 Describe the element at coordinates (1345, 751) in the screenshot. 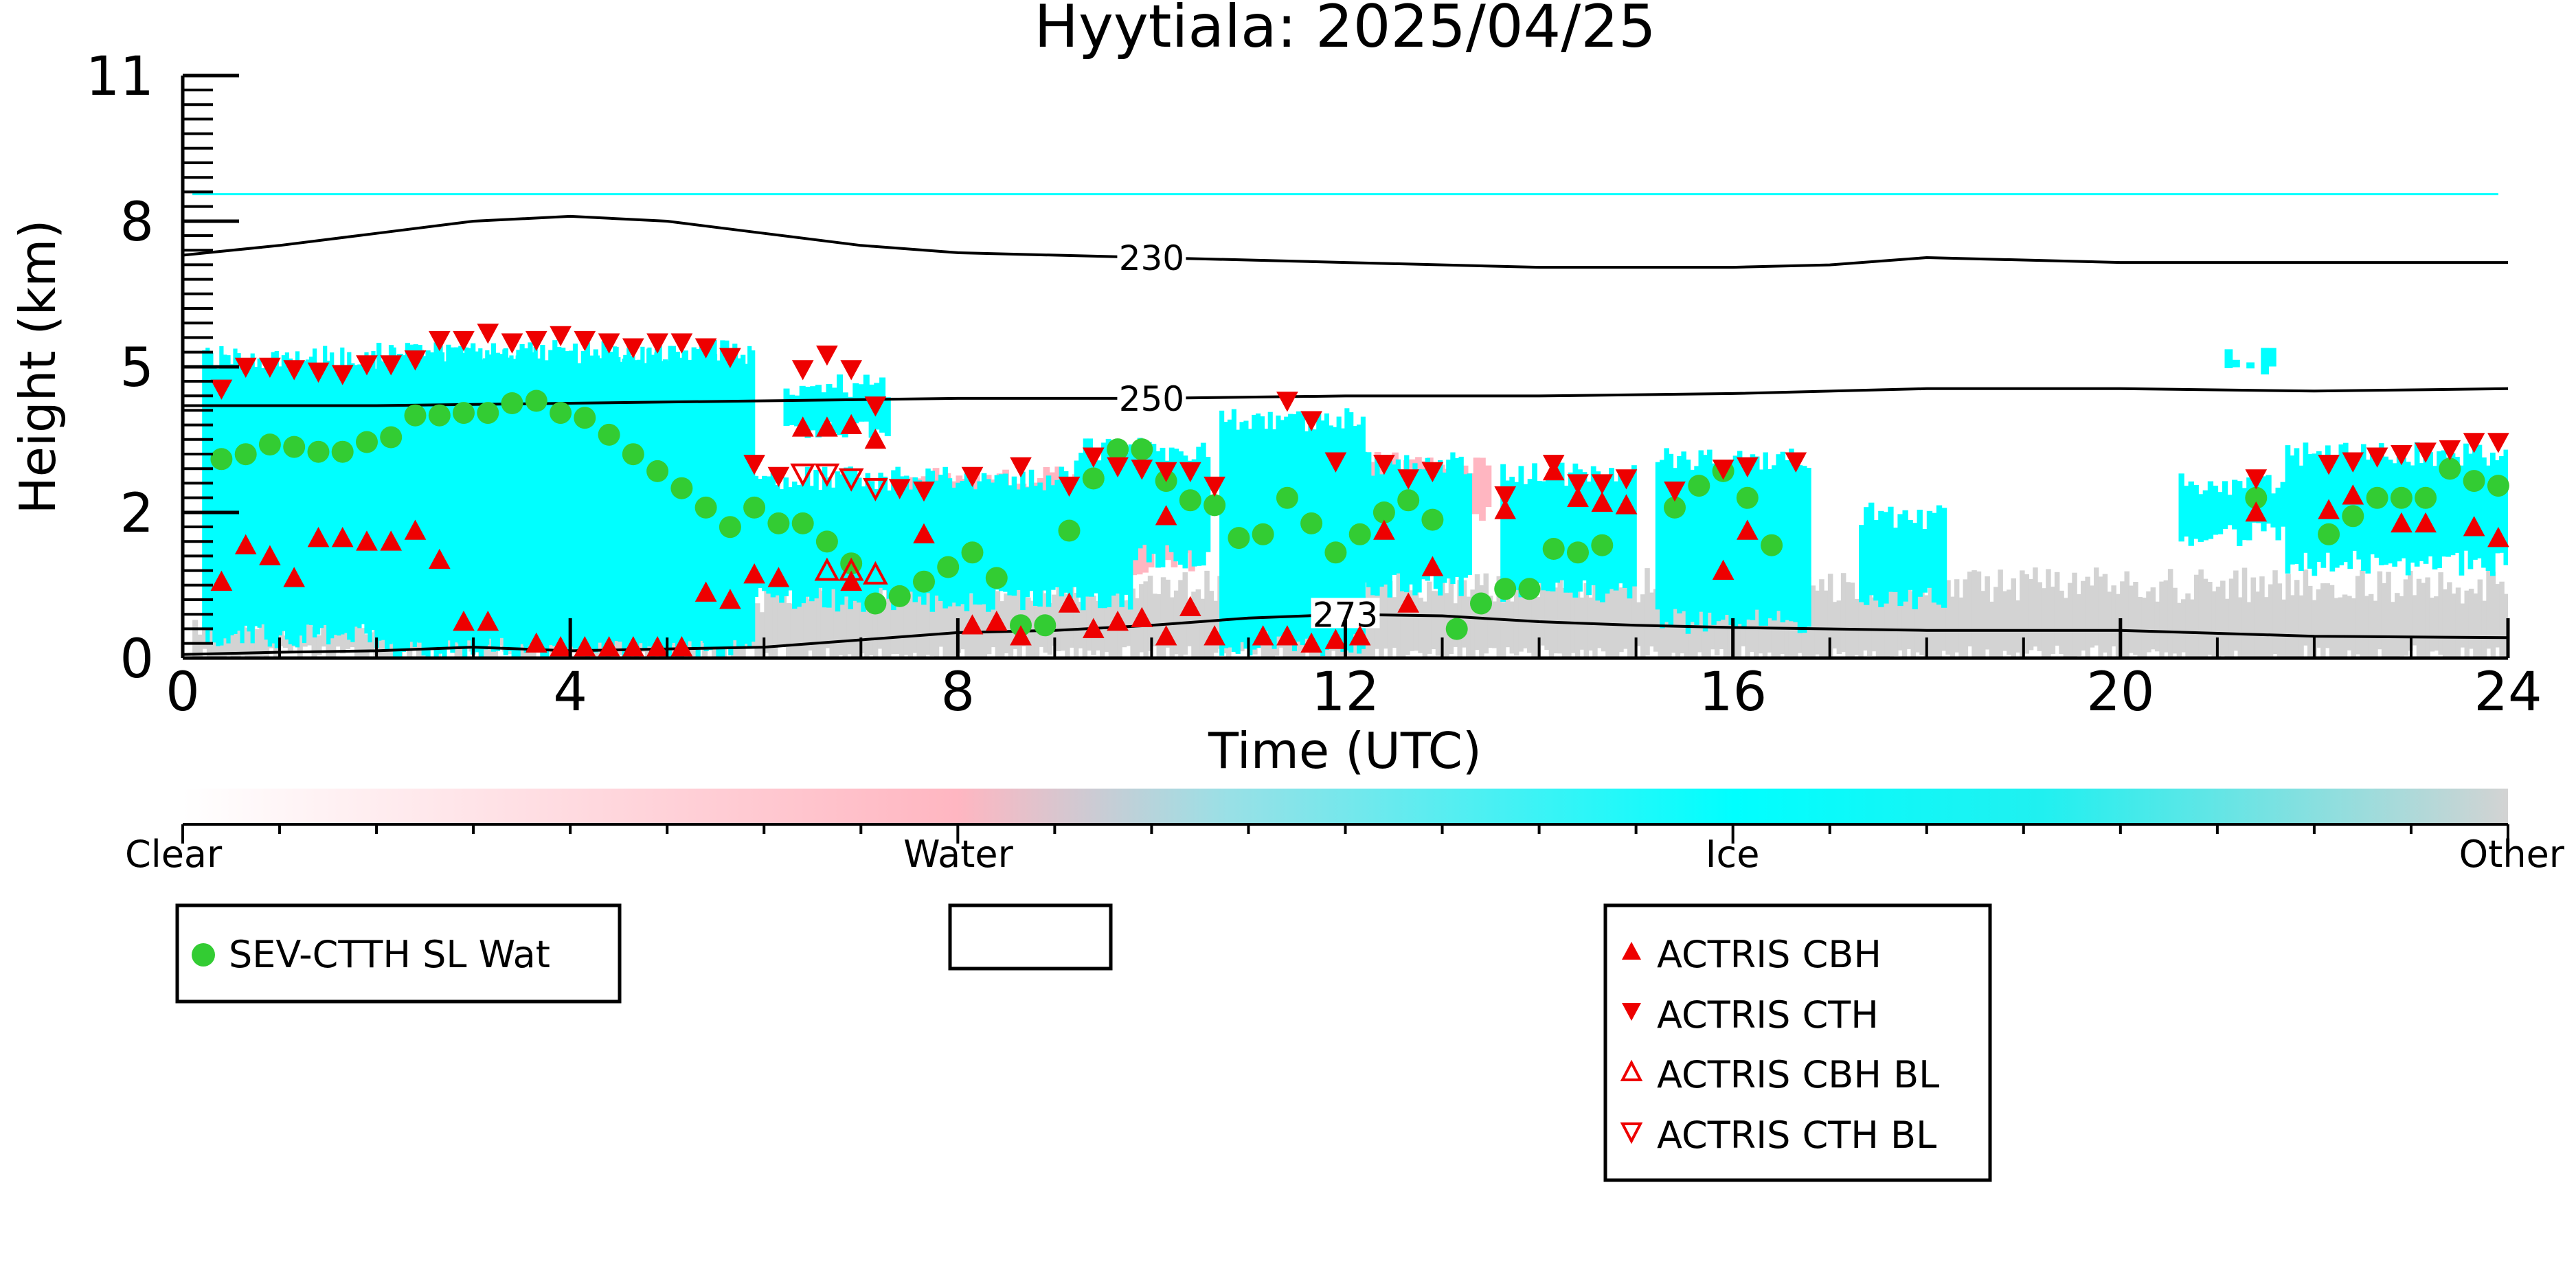

I see `x-axis-label: Time (UTC)` at that location.